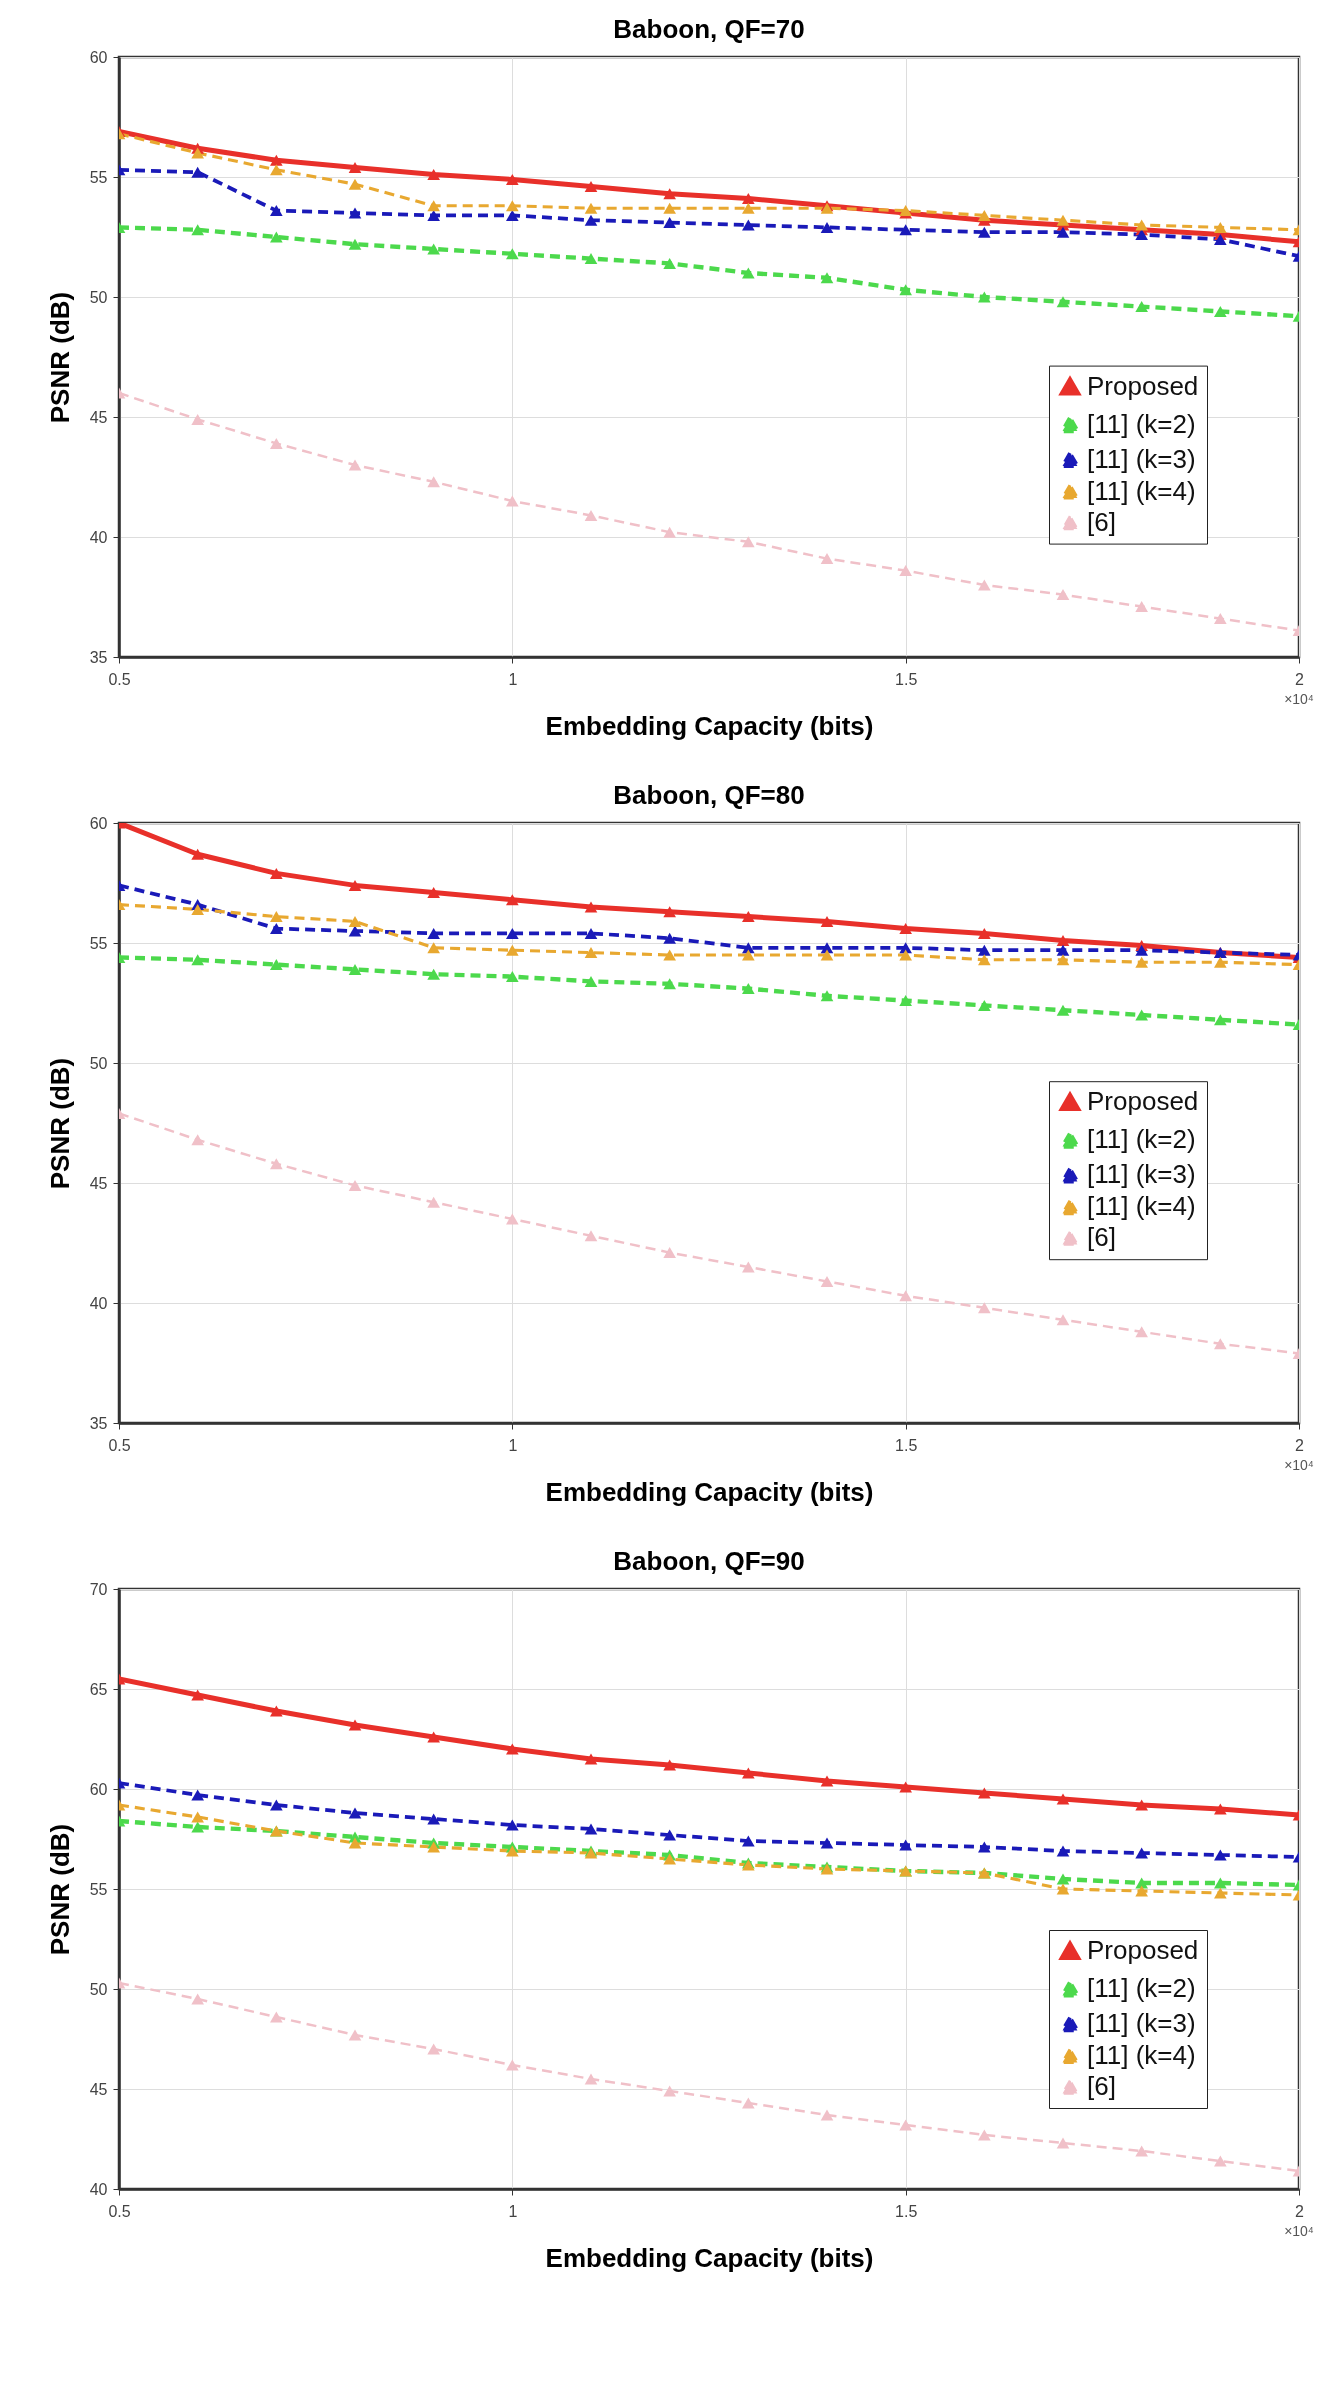 This screenshot has width=1336, height=2402. Describe the element at coordinates (709, 795) in the screenshot. I see `chart-title: Baboon, QF=80` at that location.